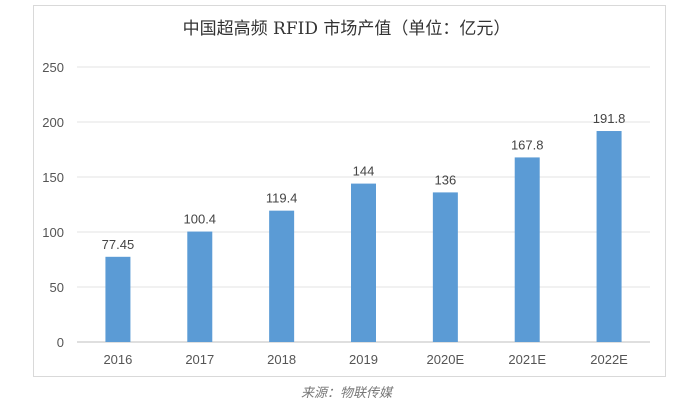  What do you see at coordinates (446, 359) in the screenshot?
I see `x-tick-label: 2020E` at bounding box center [446, 359].